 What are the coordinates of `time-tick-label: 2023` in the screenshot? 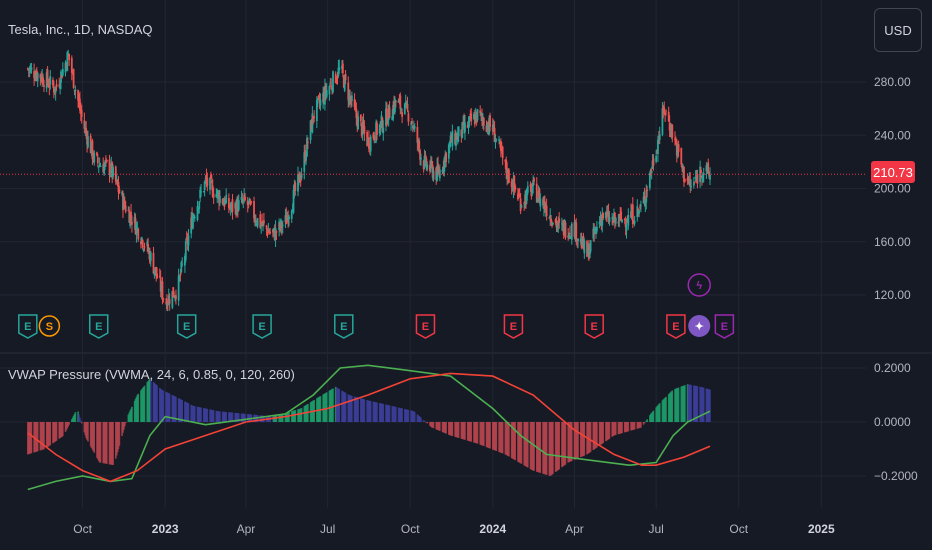 It's located at (165, 529).